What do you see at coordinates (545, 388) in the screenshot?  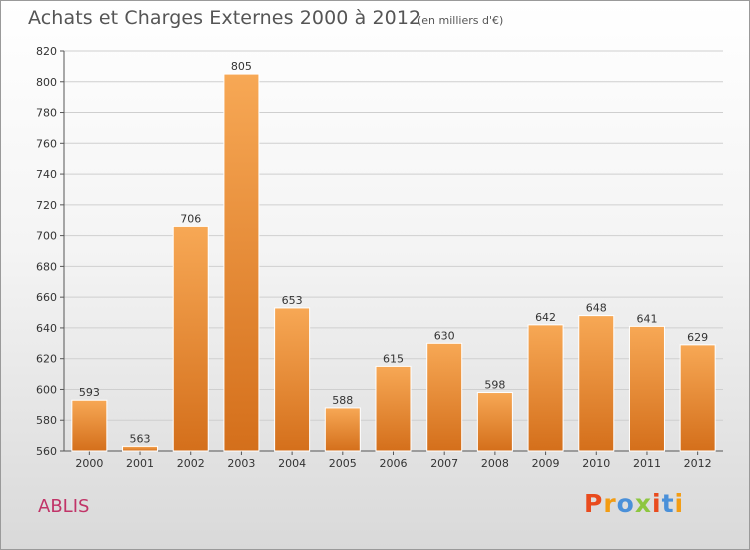 I see `bar-2009` at bounding box center [545, 388].